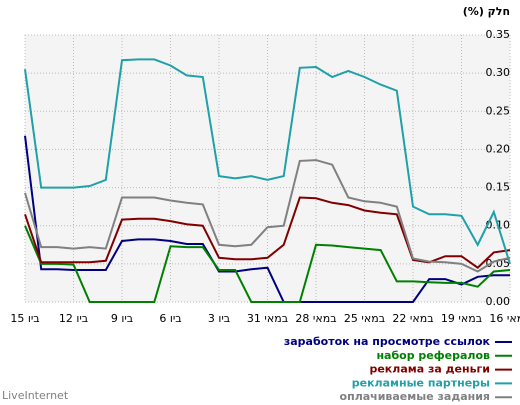 Image resolution: width=520 pixels, height=405 pixels. Describe the element at coordinates (364, 318) in the screenshot. I see `x-tick-label: 25 במאי` at that location.